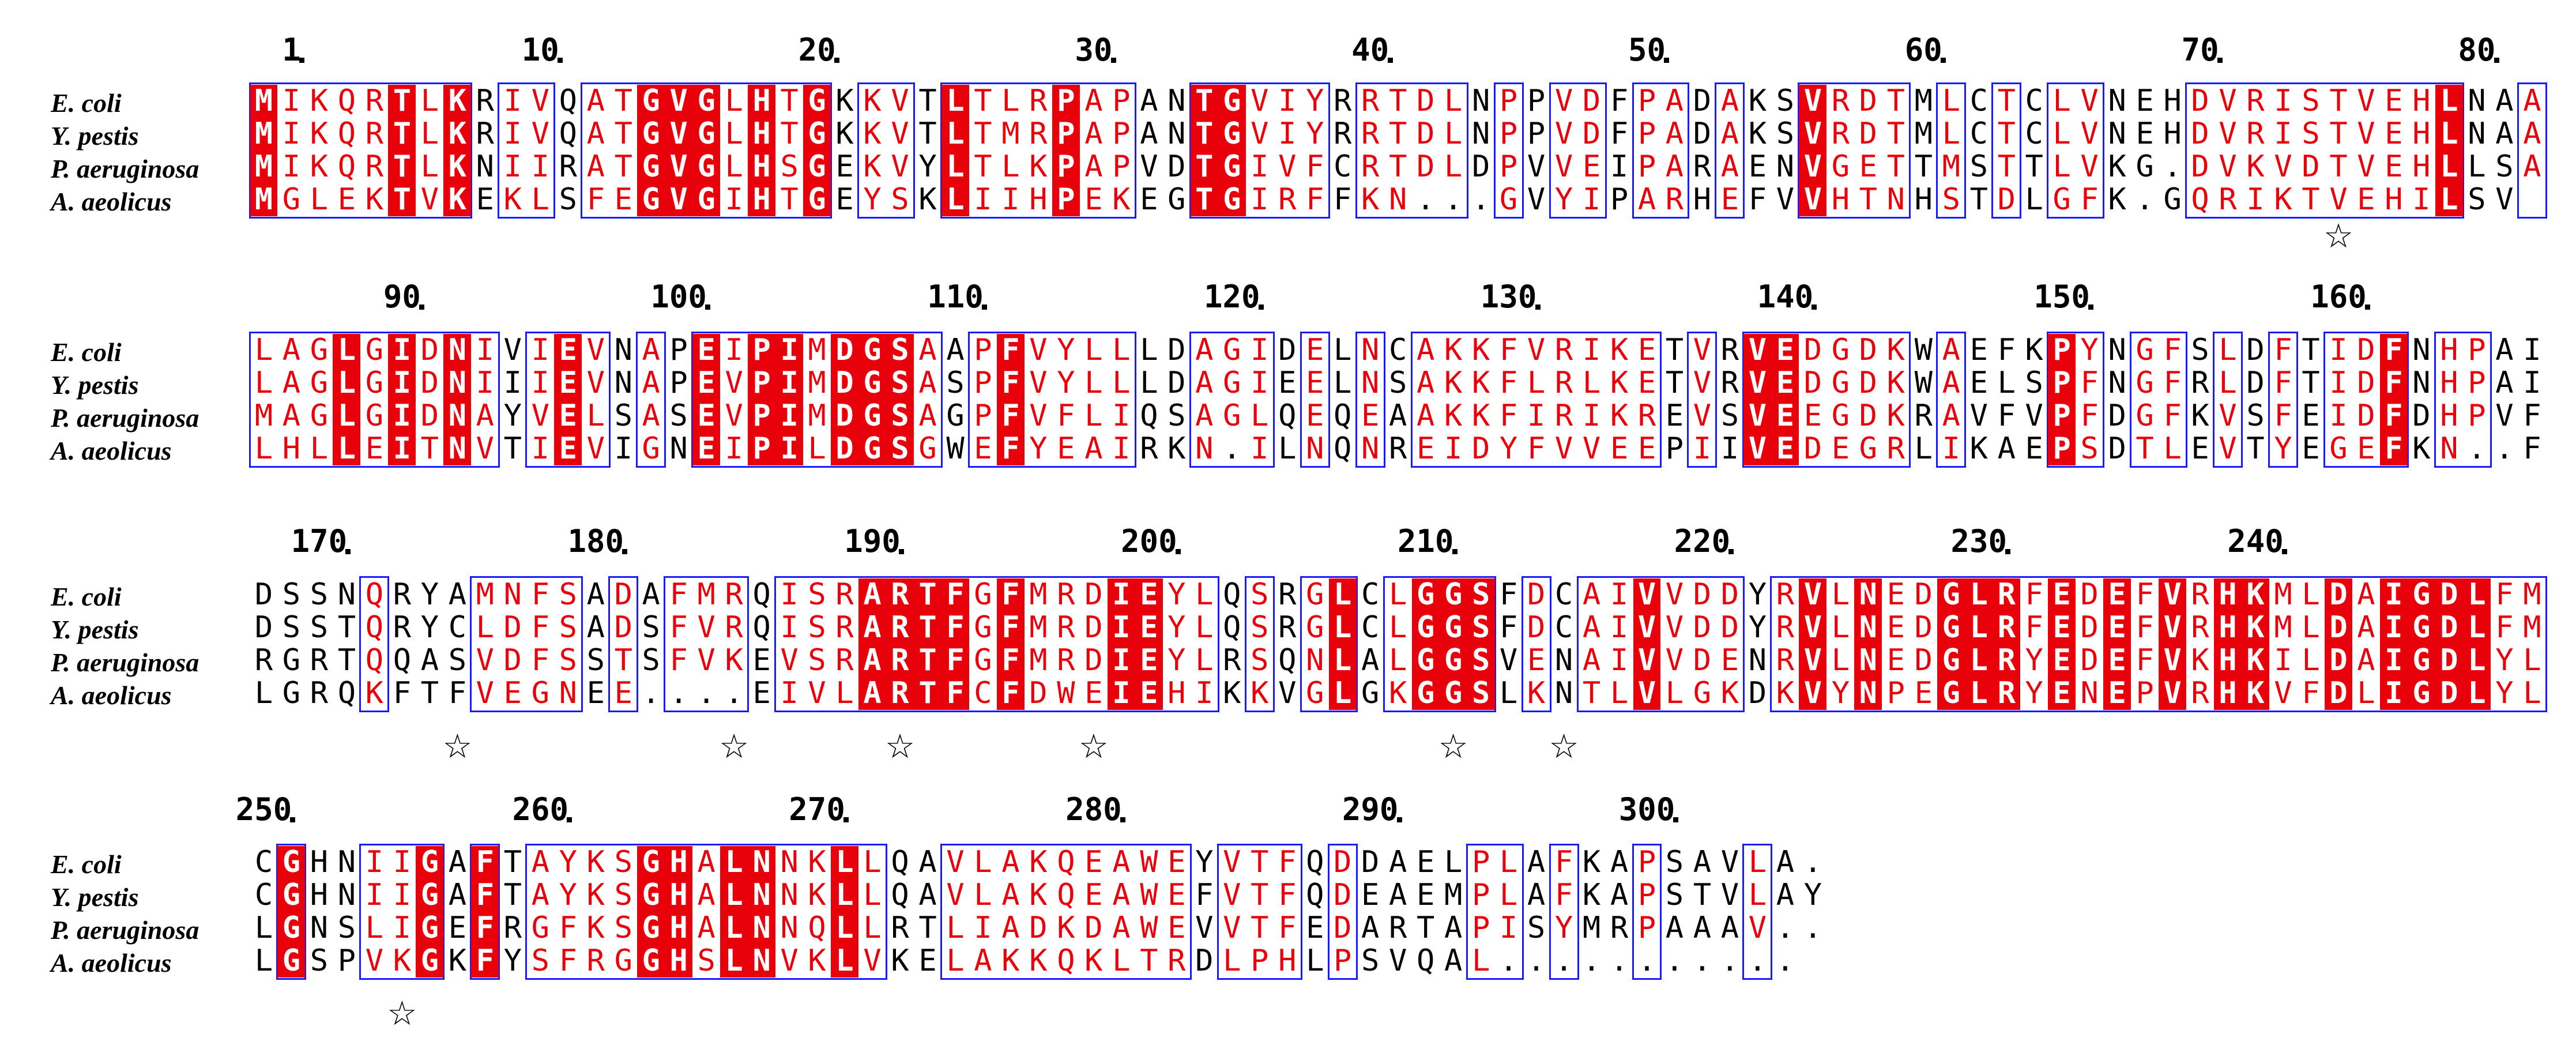 This screenshot has height=1045, width=2576. What do you see at coordinates (955, 297) in the screenshot?
I see `position-number: 110` at bounding box center [955, 297].